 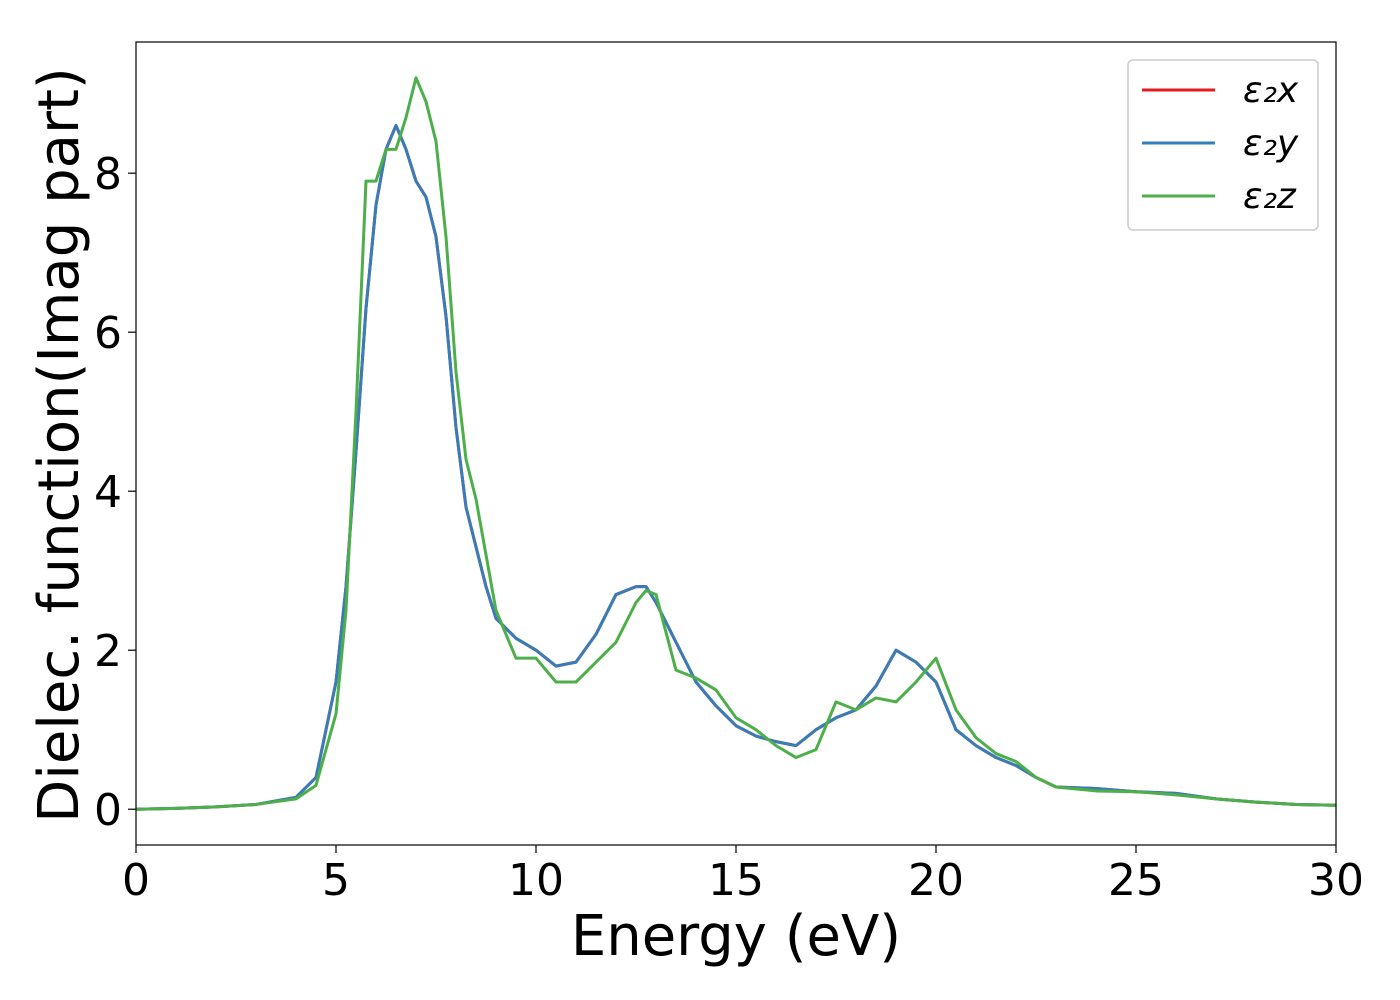 I want to click on x-axis-label: Energy (eV), so click(x=736, y=936).